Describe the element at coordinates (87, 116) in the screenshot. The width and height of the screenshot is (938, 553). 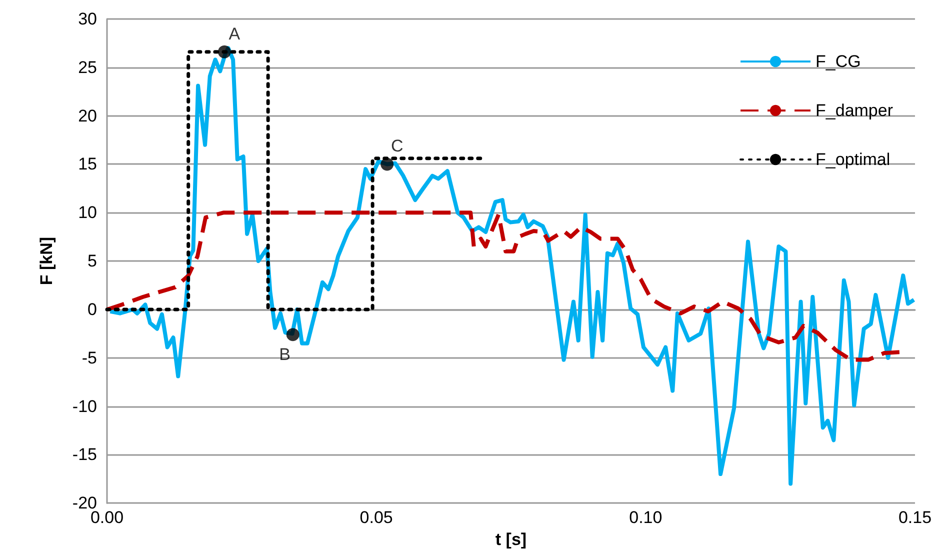
I see `y-tick-label: 20` at that location.